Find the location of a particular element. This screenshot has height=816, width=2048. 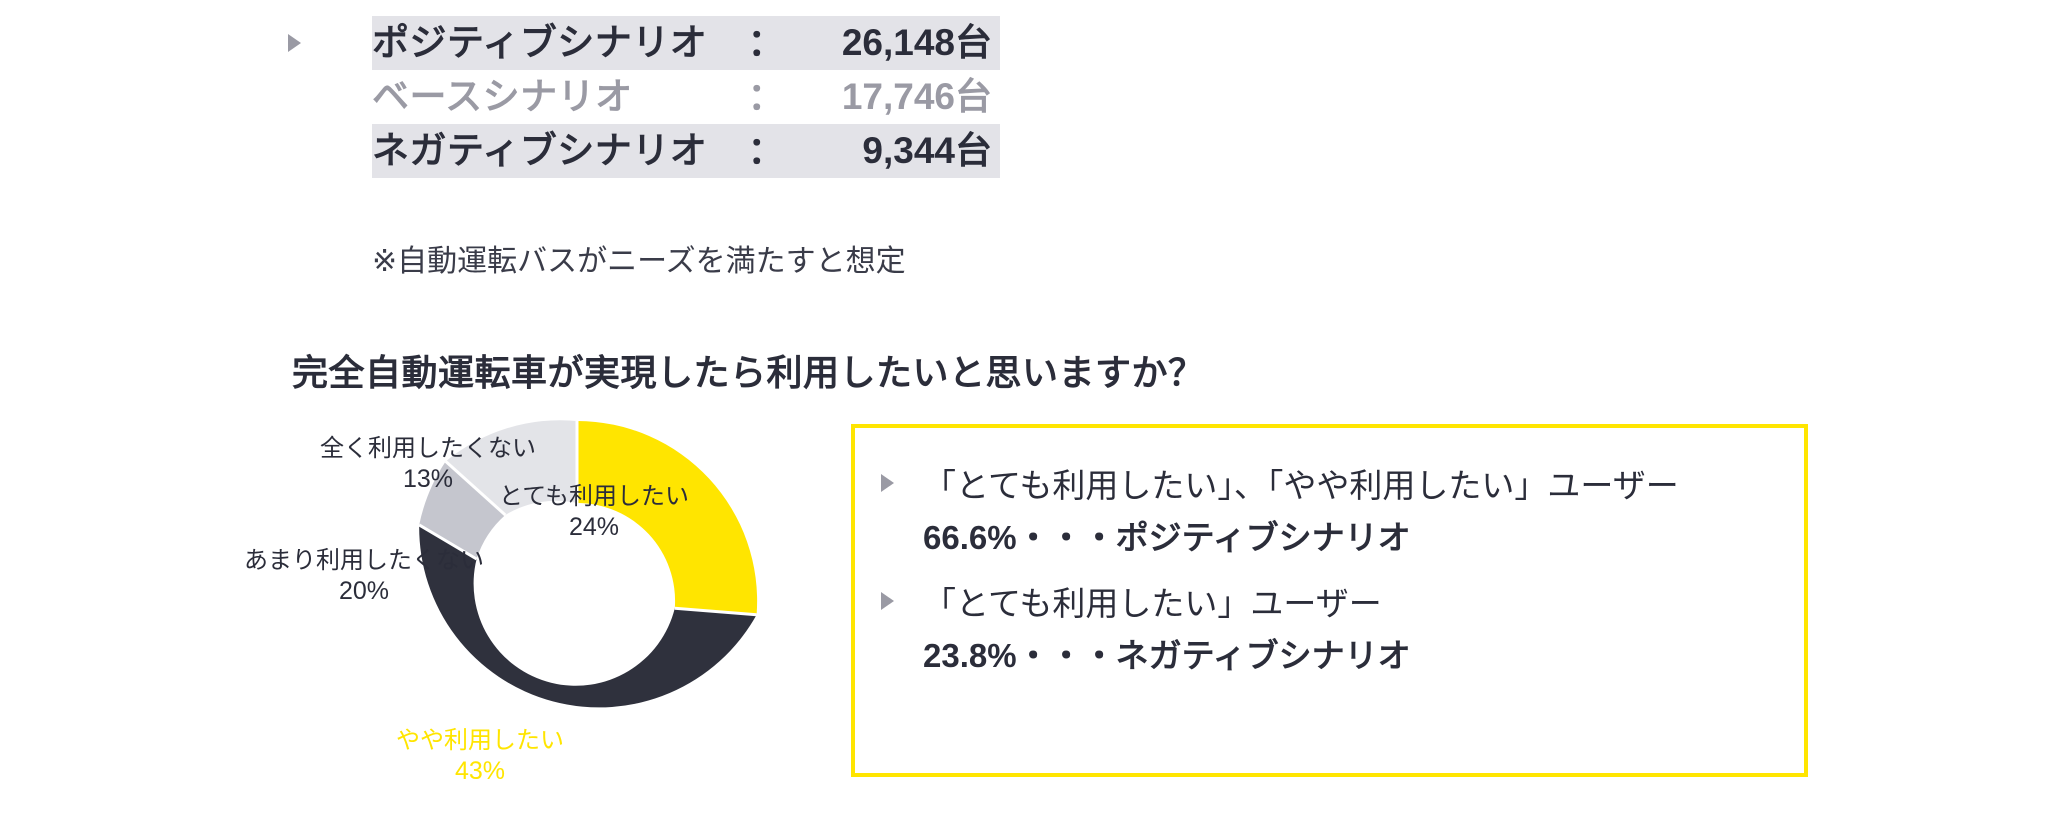

scenario-row: ネガティブシナリオ ： 9,344台 is located at coordinates (730, 151).